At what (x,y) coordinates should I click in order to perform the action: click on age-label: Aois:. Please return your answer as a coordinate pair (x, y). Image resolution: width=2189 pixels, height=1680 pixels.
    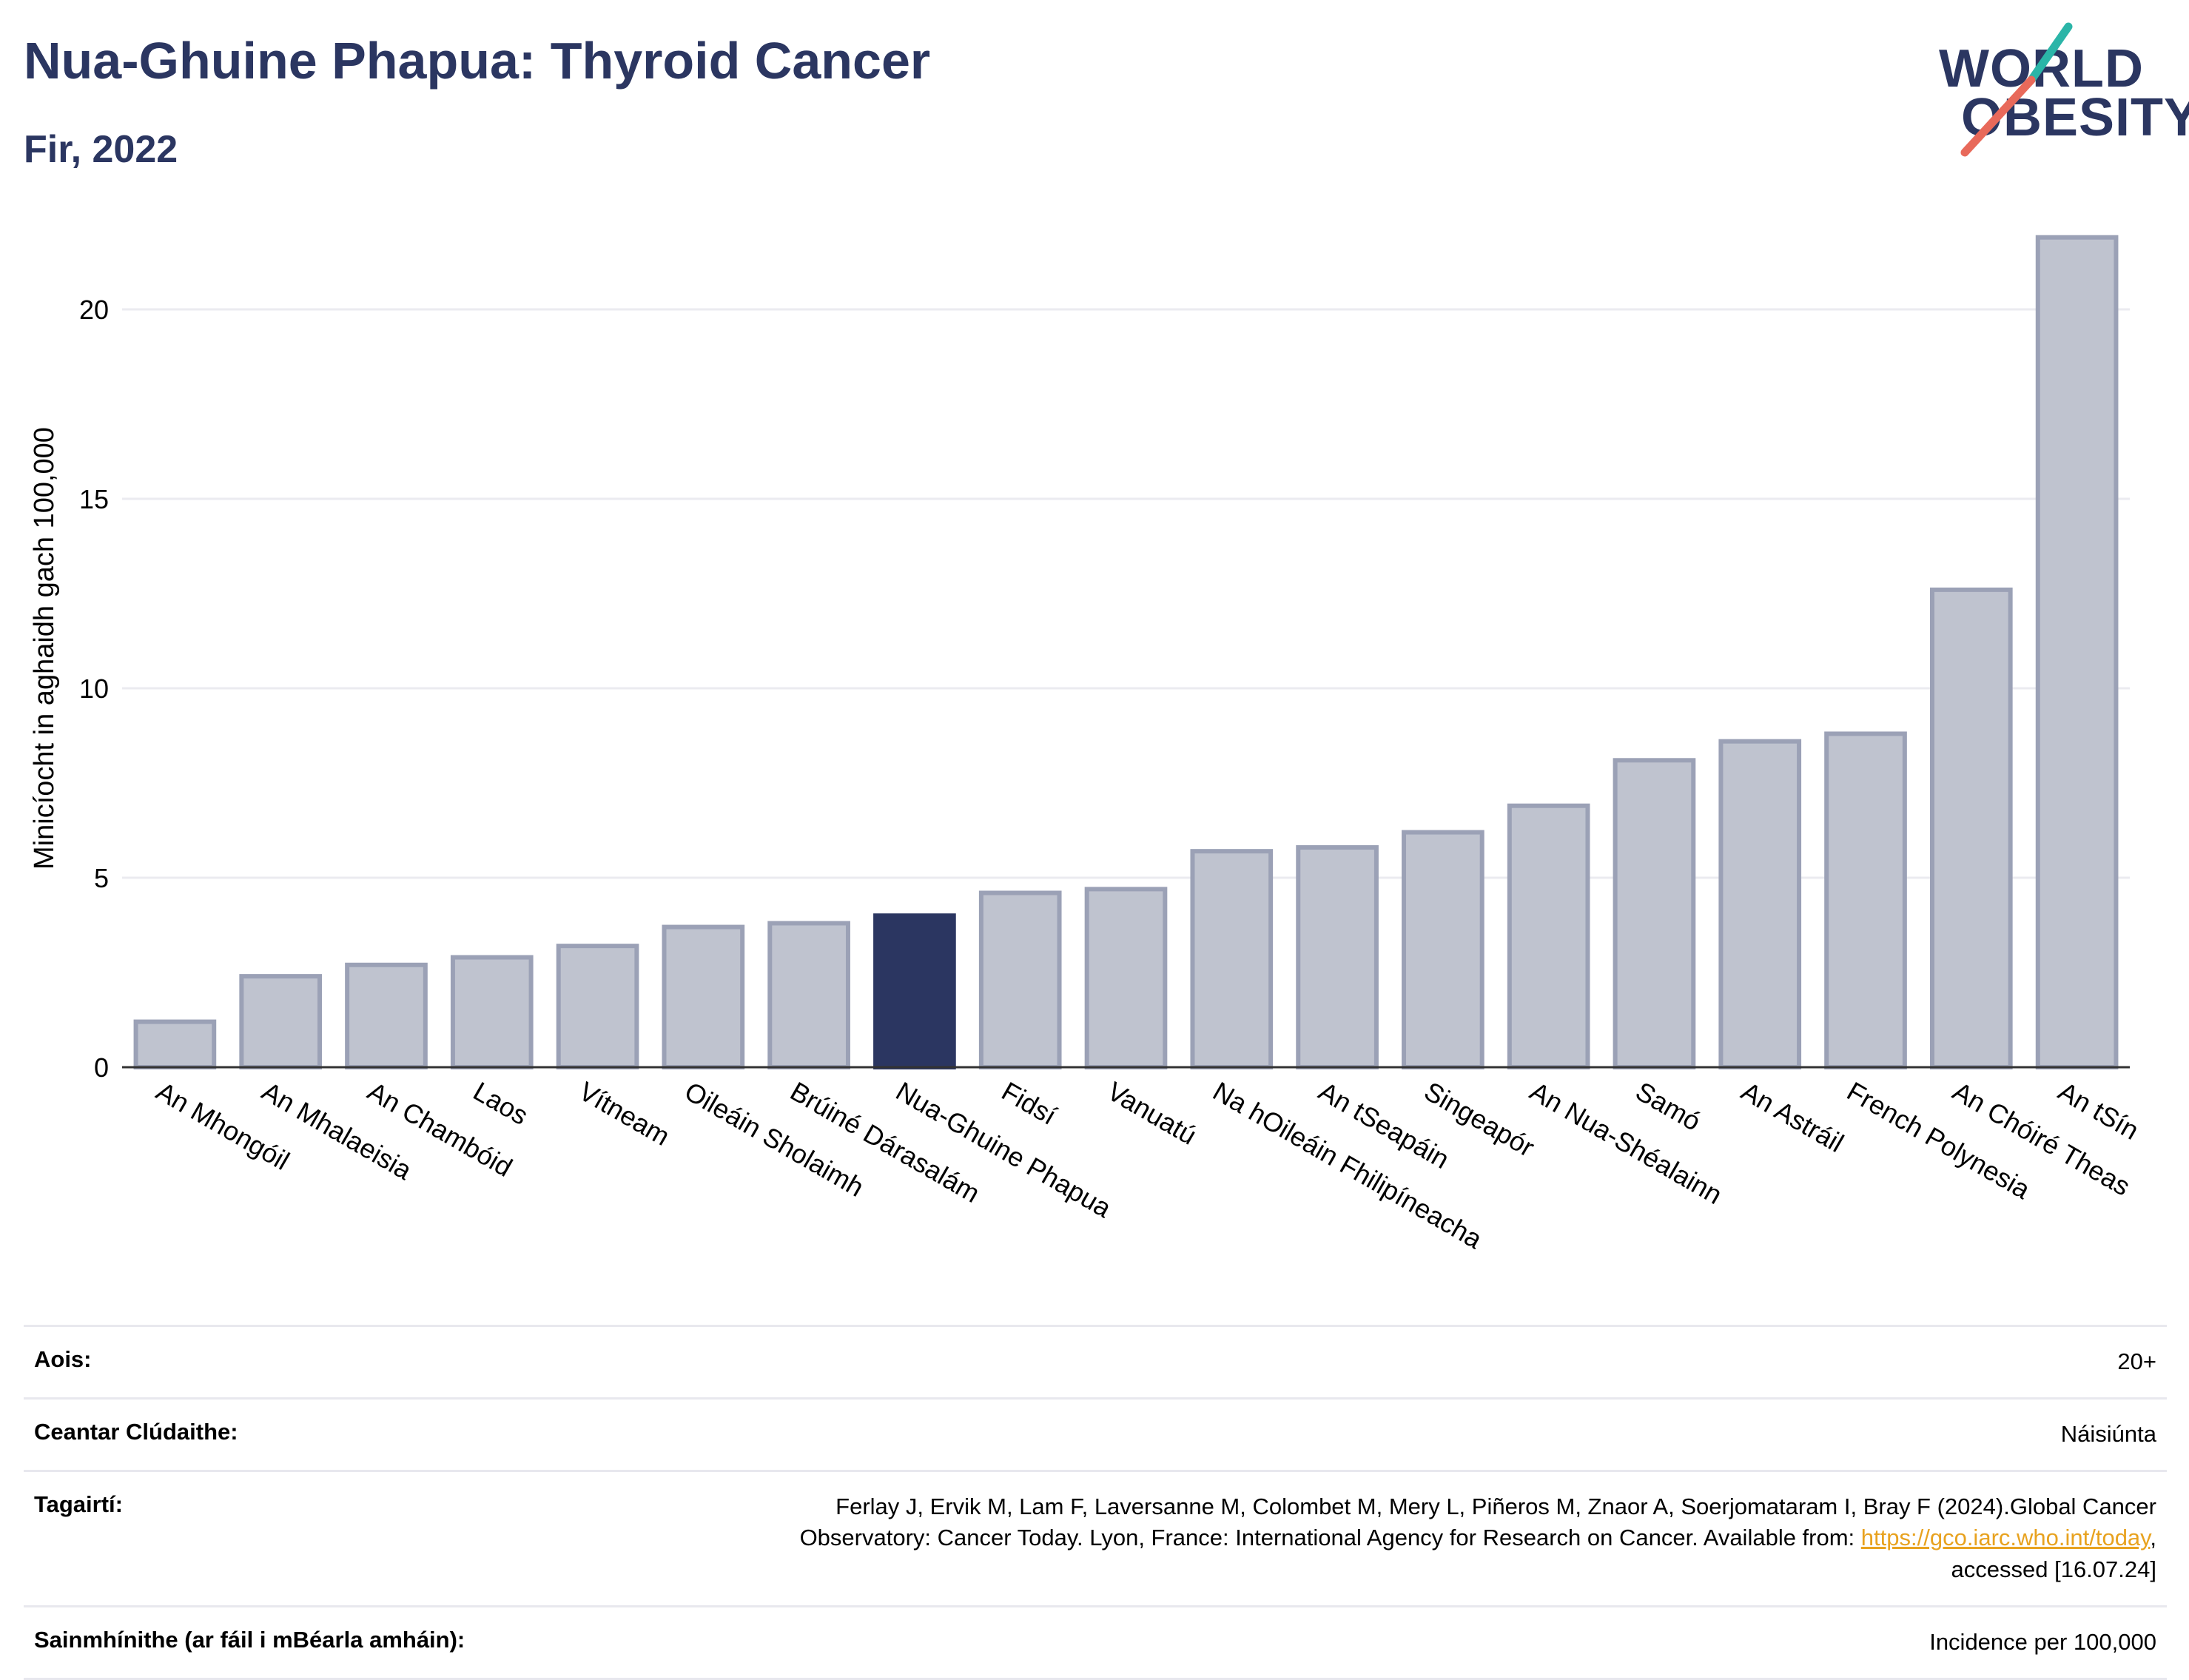
    Looking at the image, I should click on (63, 1359).